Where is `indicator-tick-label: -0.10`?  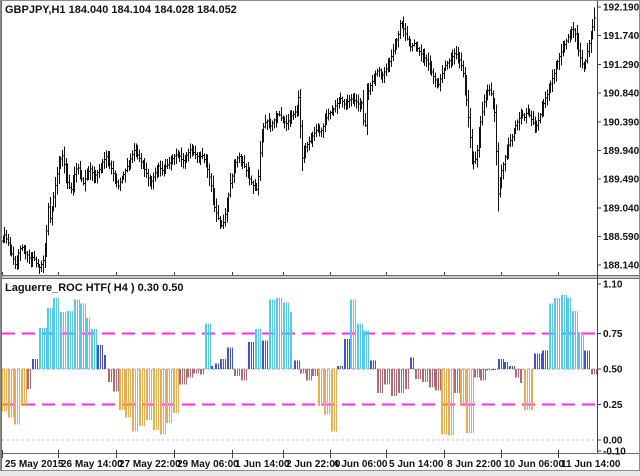 indicator-tick-label: -0.10 is located at coordinates (614, 452).